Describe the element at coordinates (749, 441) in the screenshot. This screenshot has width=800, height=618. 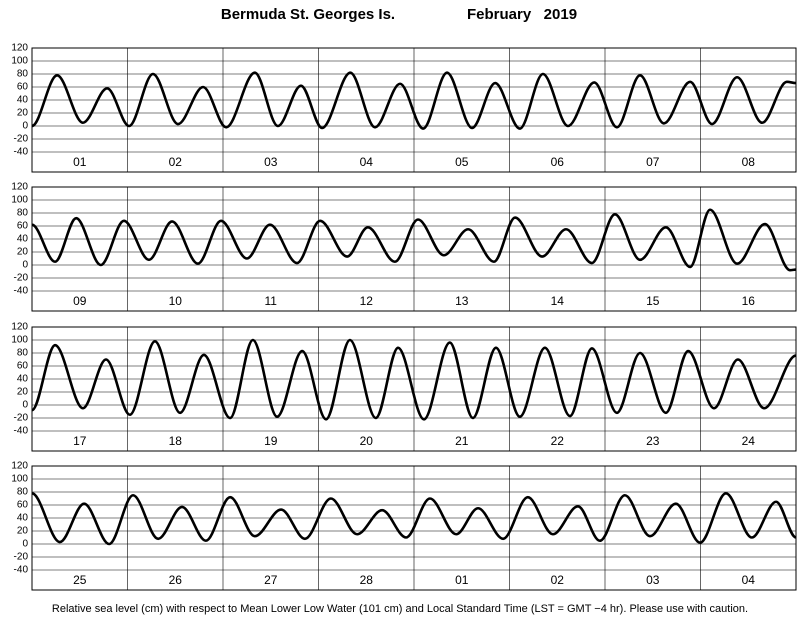
I see `day-label: 24` at that location.